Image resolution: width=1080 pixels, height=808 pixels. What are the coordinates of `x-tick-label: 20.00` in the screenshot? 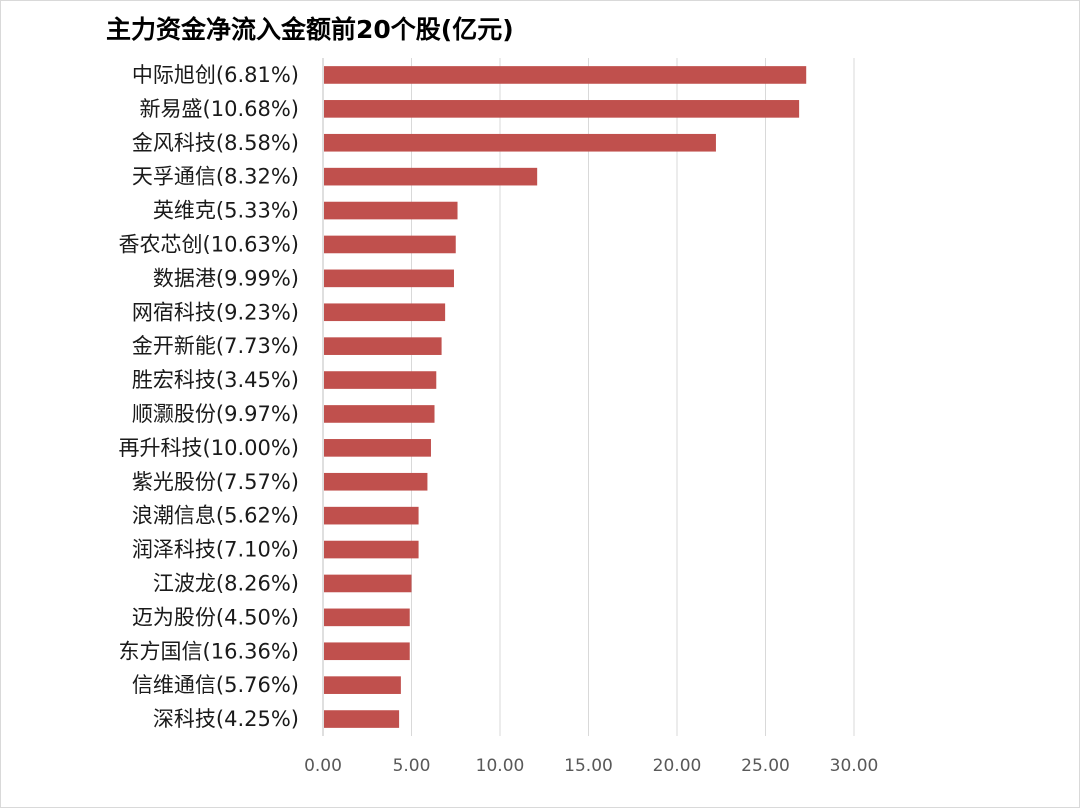 It's located at (677, 766).